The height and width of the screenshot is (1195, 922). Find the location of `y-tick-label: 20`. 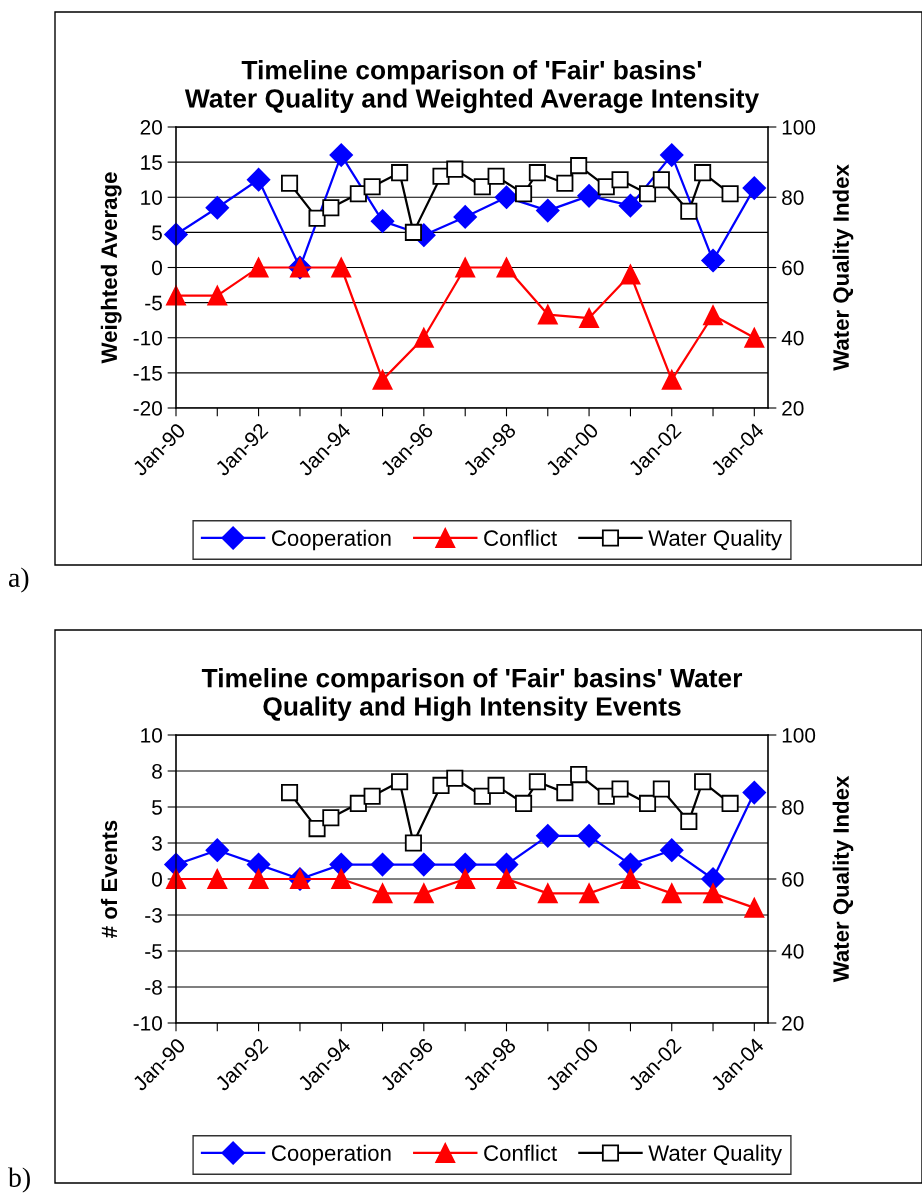

y-tick-label: 20 is located at coordinates (151, 127).